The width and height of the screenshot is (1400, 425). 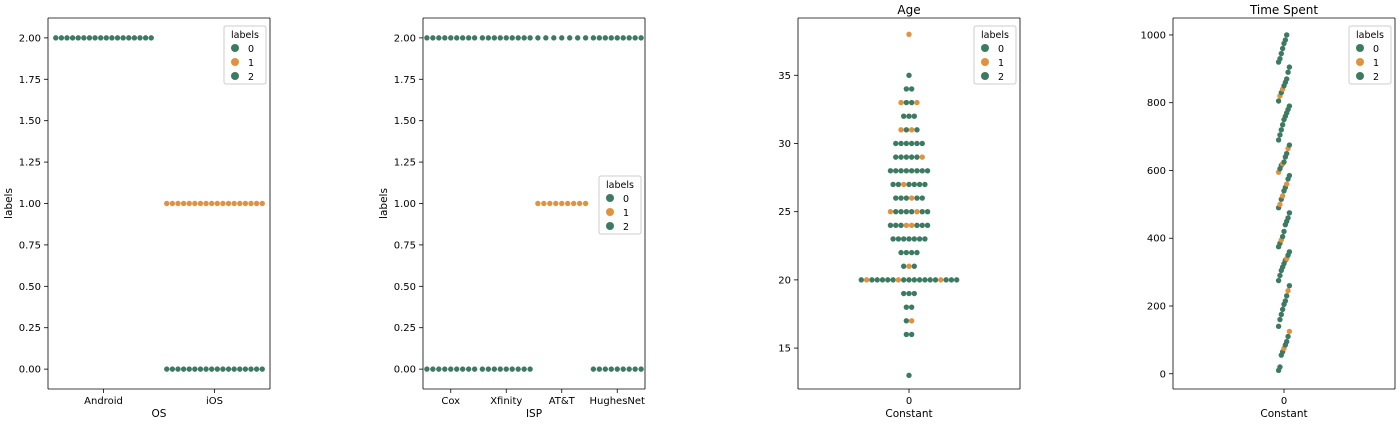 What do you see at coordinates (1156, 306) in the screenshot?
I see `y-tick-label: 200` at bounding box center [1156, 306].